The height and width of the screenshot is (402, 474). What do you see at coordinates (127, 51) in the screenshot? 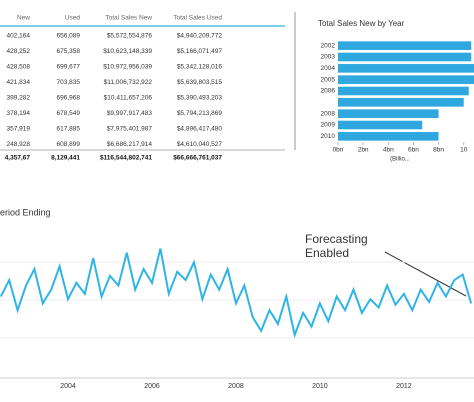
I see `table-cell: $10,623,148,339` at bounding box center [127, 51].